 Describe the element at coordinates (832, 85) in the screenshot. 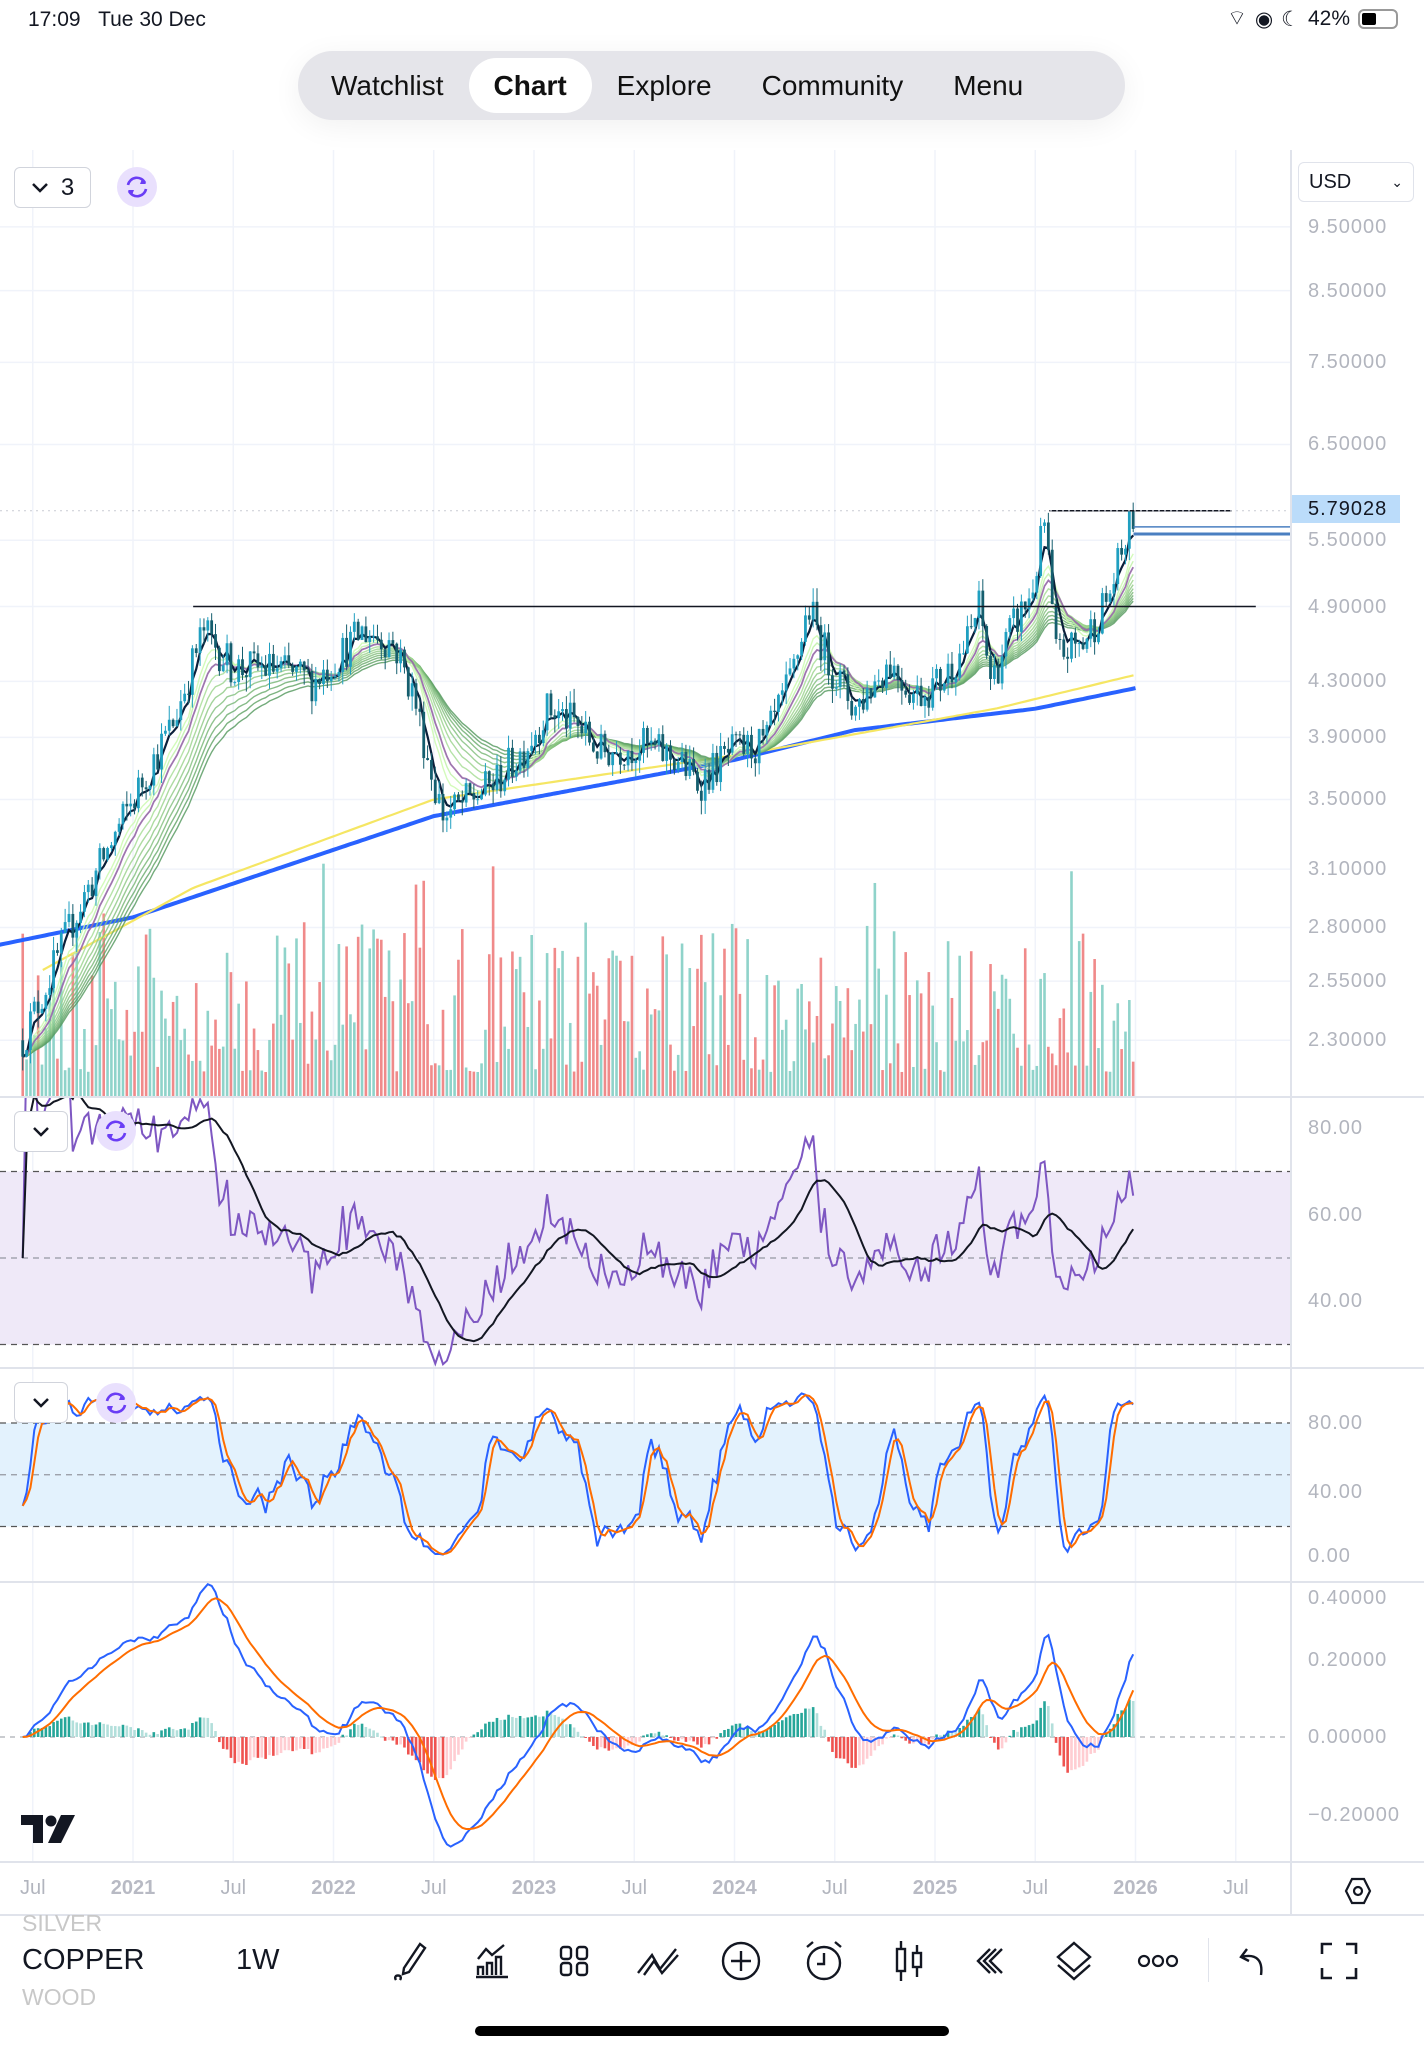

I see `nav-community: Community` at that location.